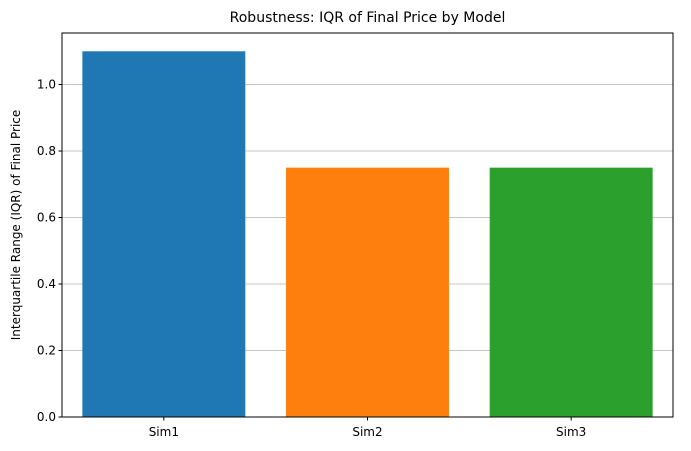 This screenshot has width=691, height=451. What do you see at coordinates (368, 18) in the screenshot?
I see `chart-title: Robustness: IQR of Final Price by Model` at bounding box center [368, 18].